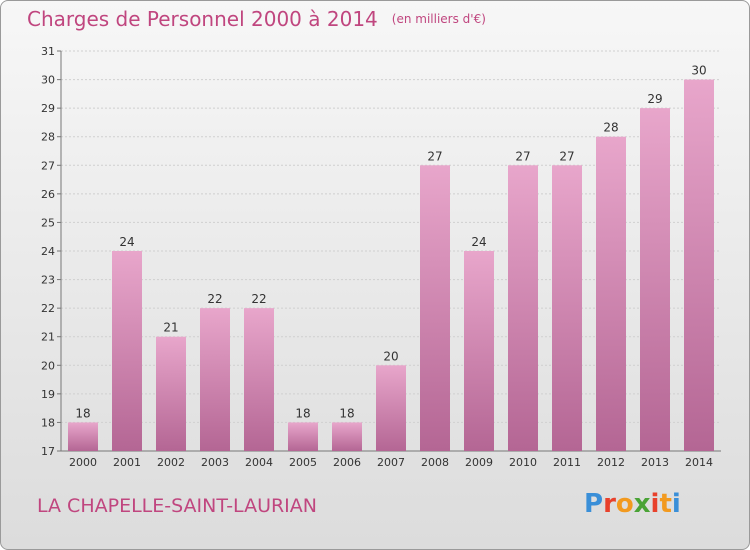 The height and width of the screenshot is (550, 750). Describe the element at coordinates (435, 462) in the screenshot. I see `x-tick-label: 2008` at that location.